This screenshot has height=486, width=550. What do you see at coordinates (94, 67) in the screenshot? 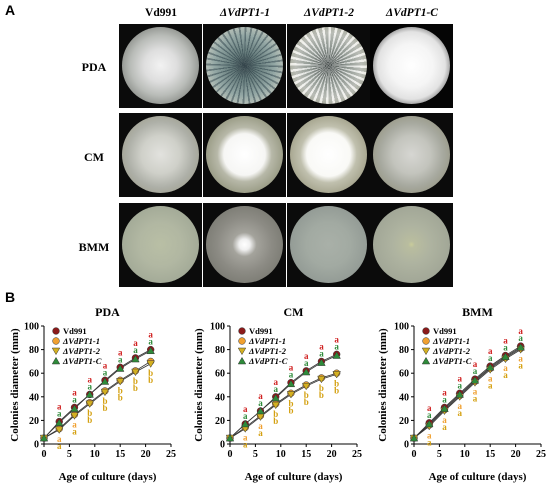
I see `row-label-pda: PDA` at bounding box center [94, 67].